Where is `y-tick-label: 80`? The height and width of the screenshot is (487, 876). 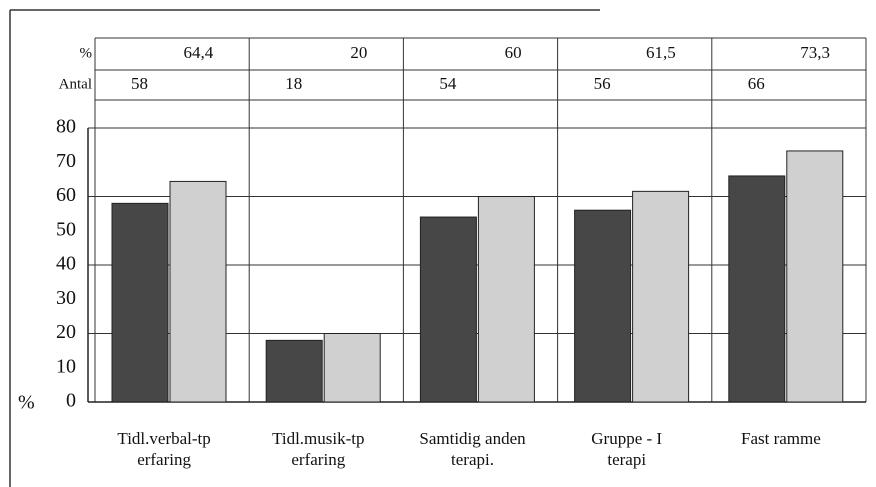 y-tick-label: 80 is located at coordinates (66, 127).